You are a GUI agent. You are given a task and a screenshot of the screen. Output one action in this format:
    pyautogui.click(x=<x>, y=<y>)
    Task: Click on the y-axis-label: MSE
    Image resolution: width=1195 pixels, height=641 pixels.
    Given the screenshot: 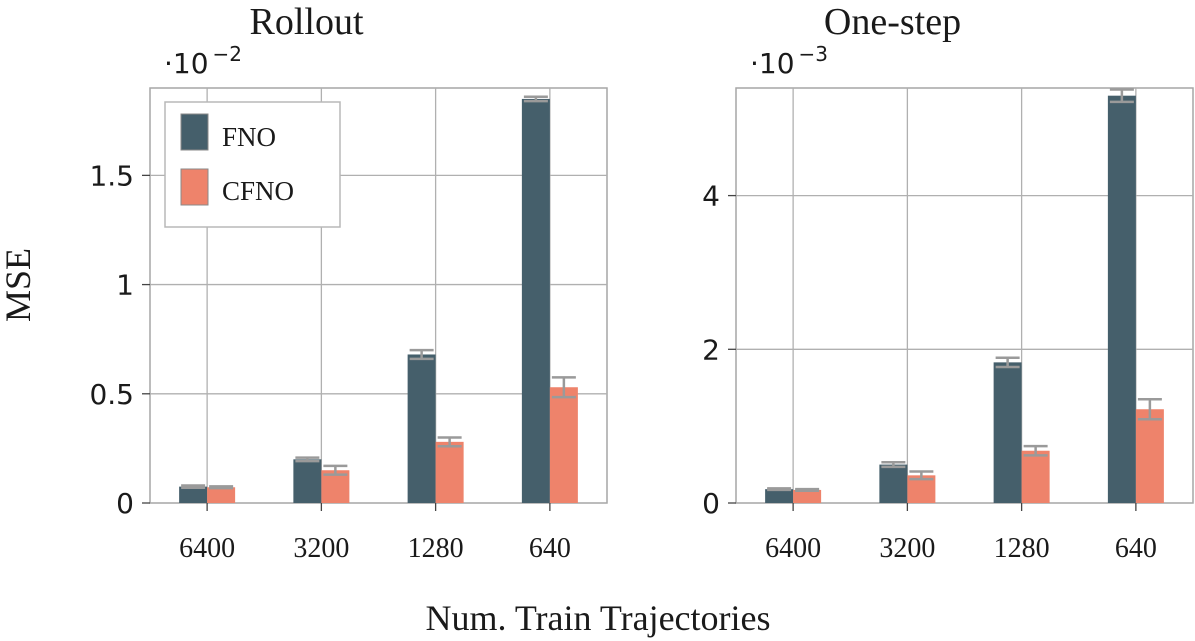 What is the action you would take?
    pyautogui.click(x=19, y=285)
    